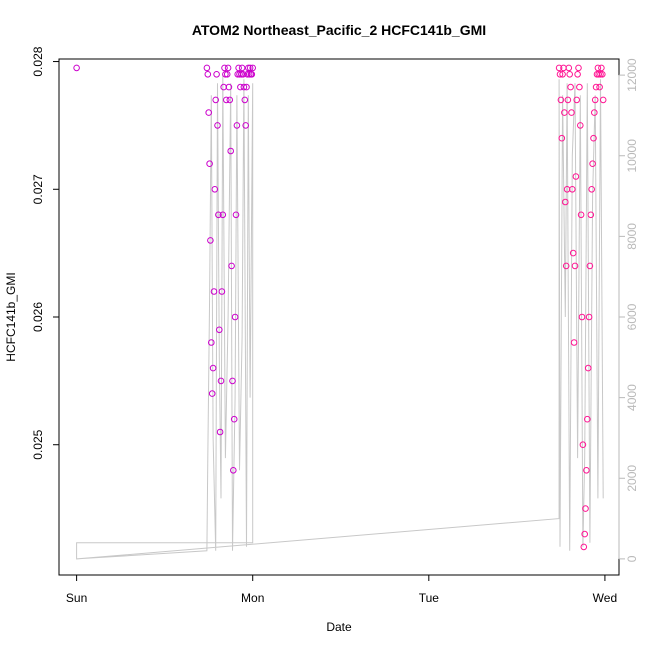 The height and width of the screenshot is (650, 650). Describe the element at coordinates (38, 317) in the screenshot. I see `y-tick-label: 0.026` at that location.